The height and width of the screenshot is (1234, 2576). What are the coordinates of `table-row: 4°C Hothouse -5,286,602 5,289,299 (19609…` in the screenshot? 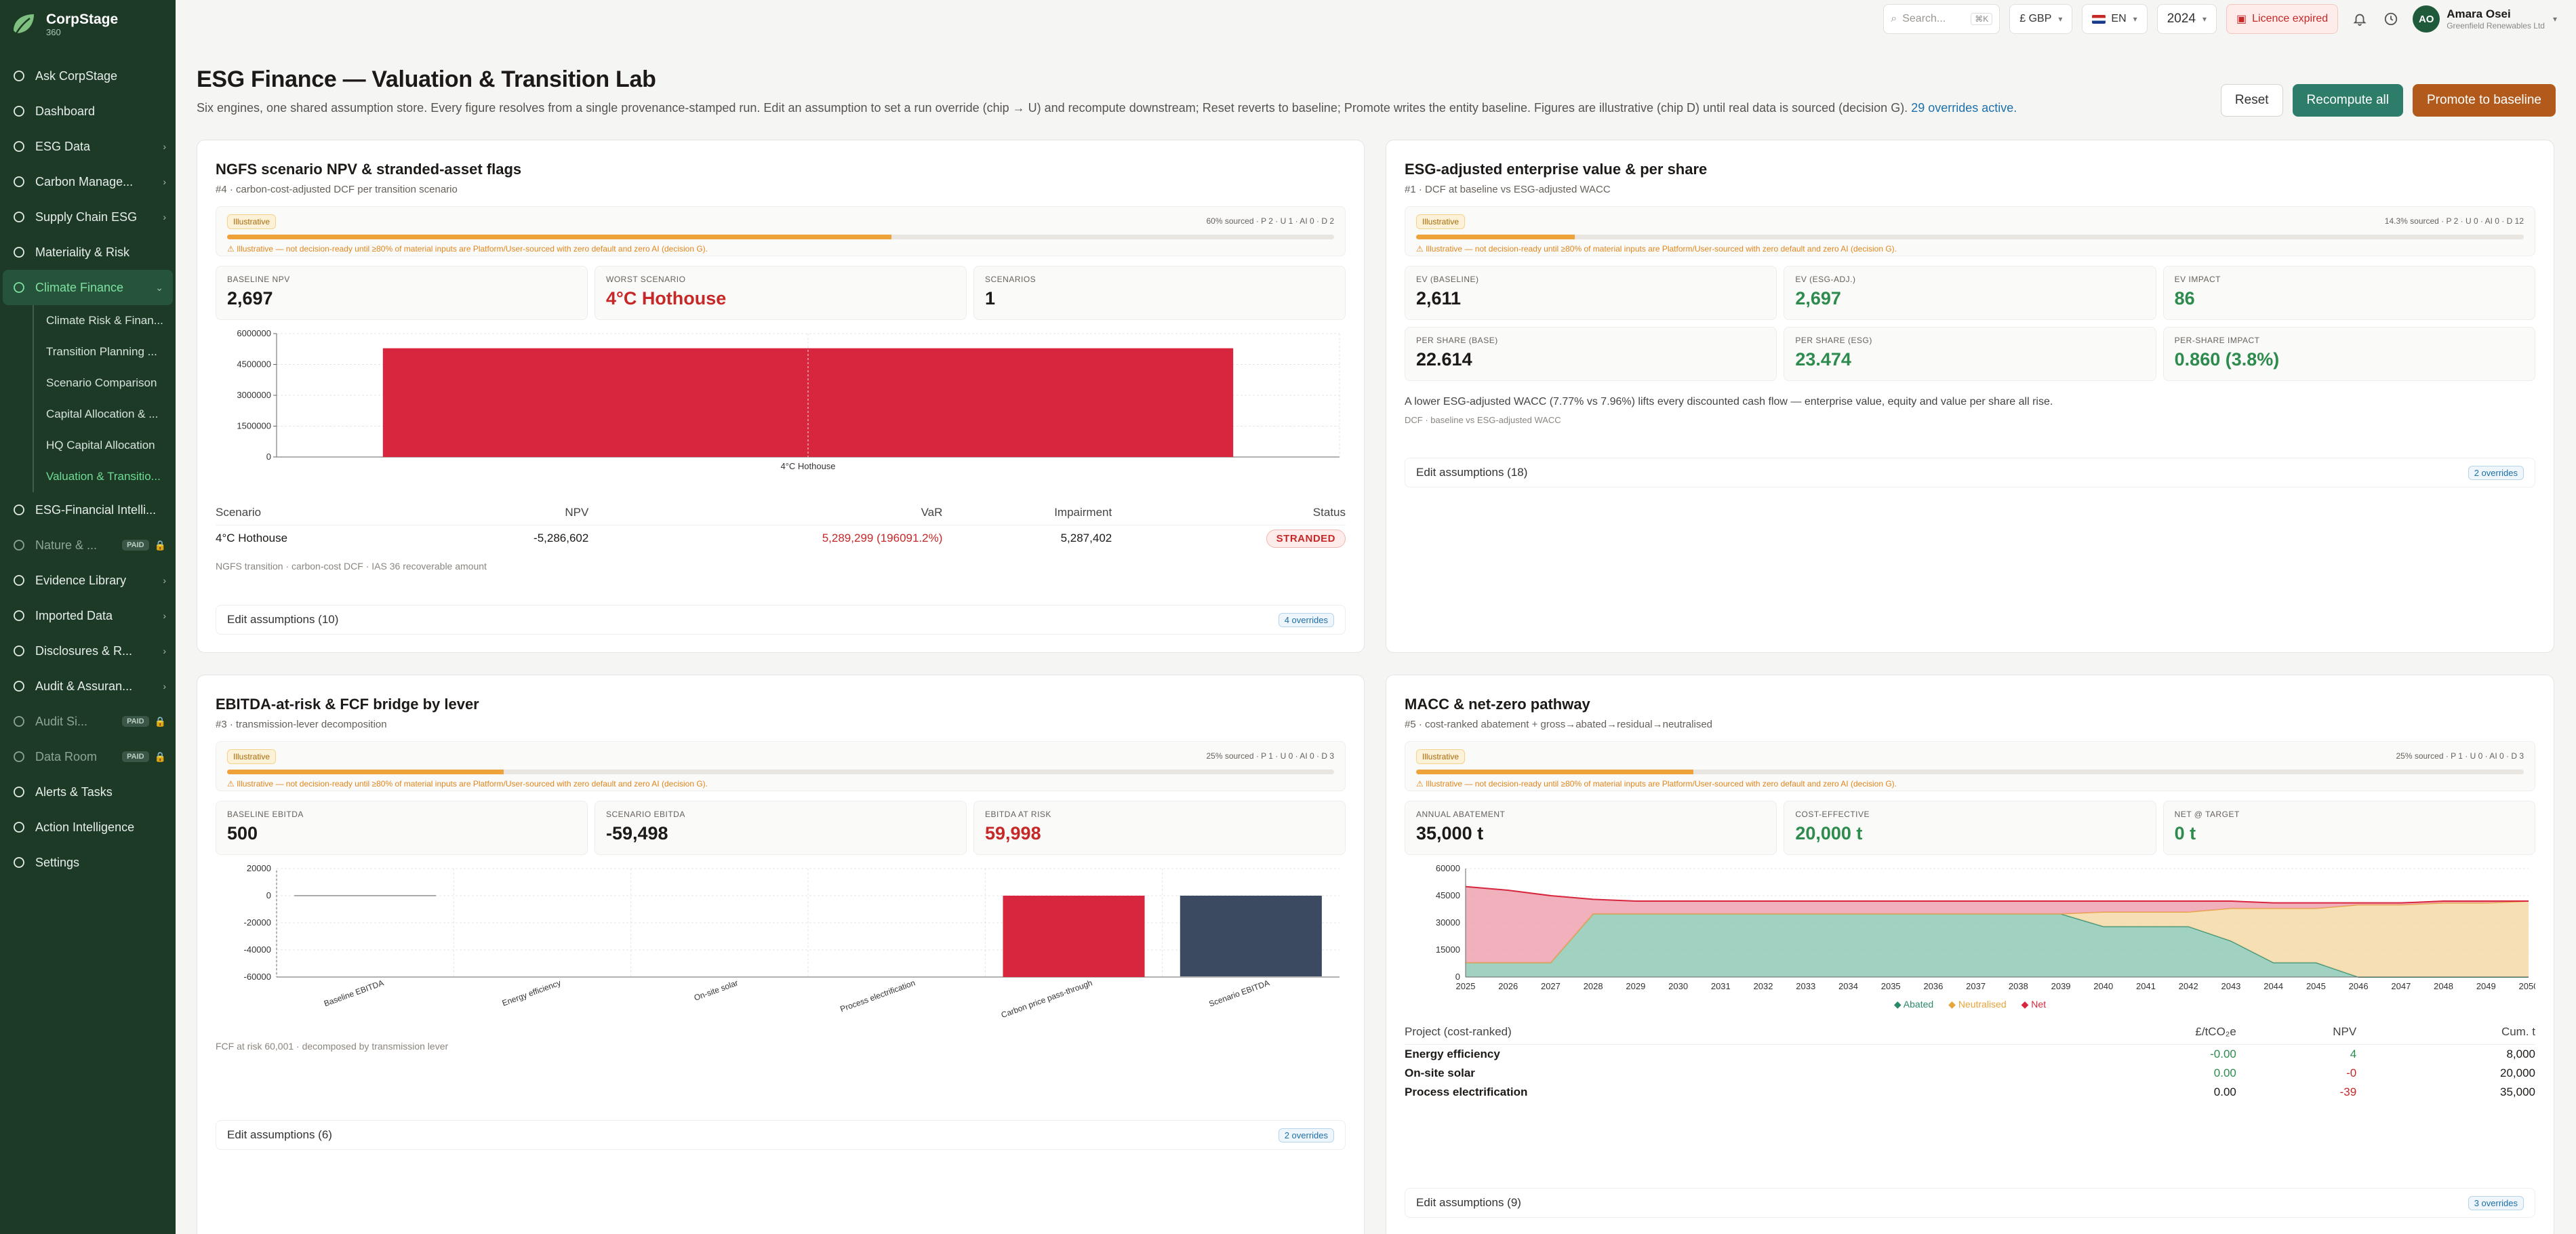 It's located at (781, 538).